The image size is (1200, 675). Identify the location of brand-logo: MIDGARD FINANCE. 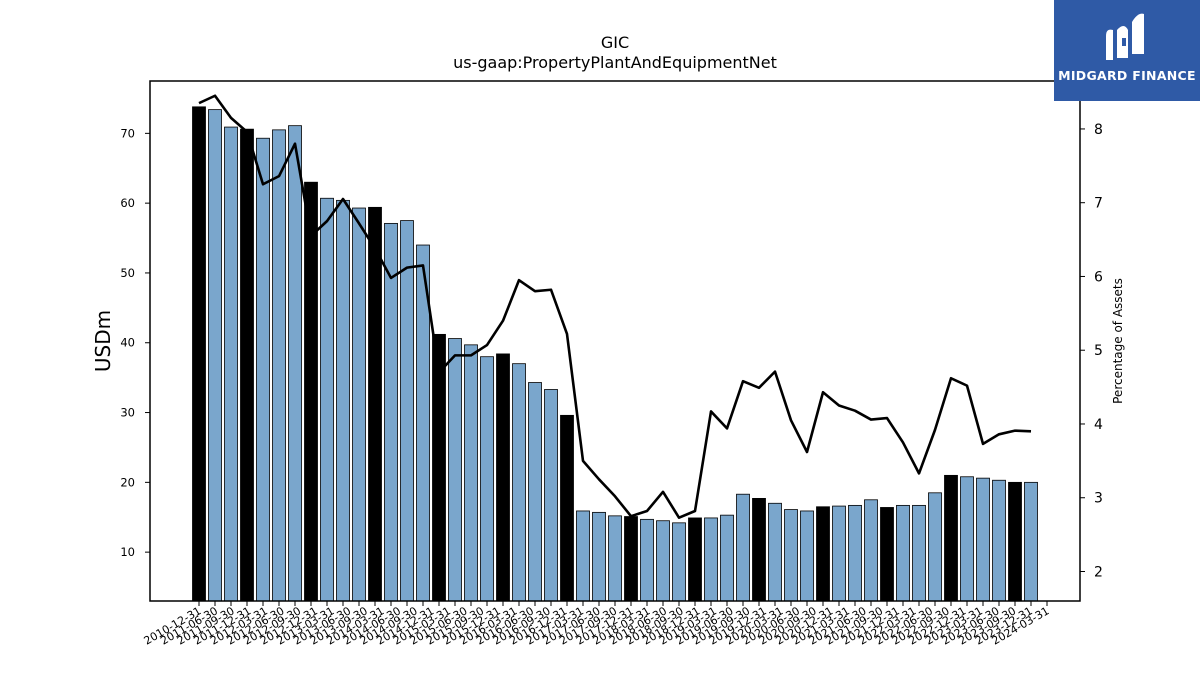
(1127, 50).